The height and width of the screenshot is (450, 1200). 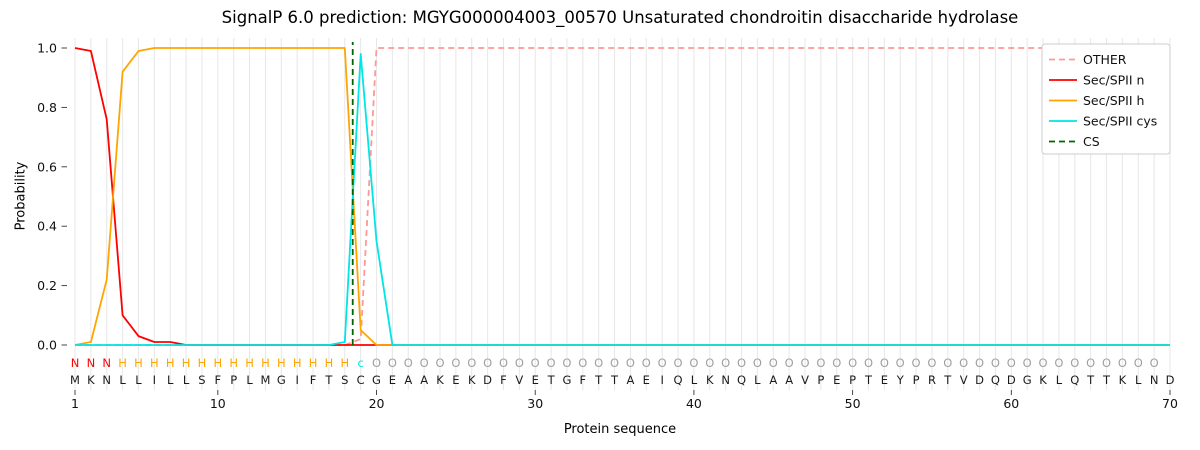 What do you see at coordinates (1170, 403) in the screenshot?
I see `x-tick-label: 70` at bounding box center [1170, 403].